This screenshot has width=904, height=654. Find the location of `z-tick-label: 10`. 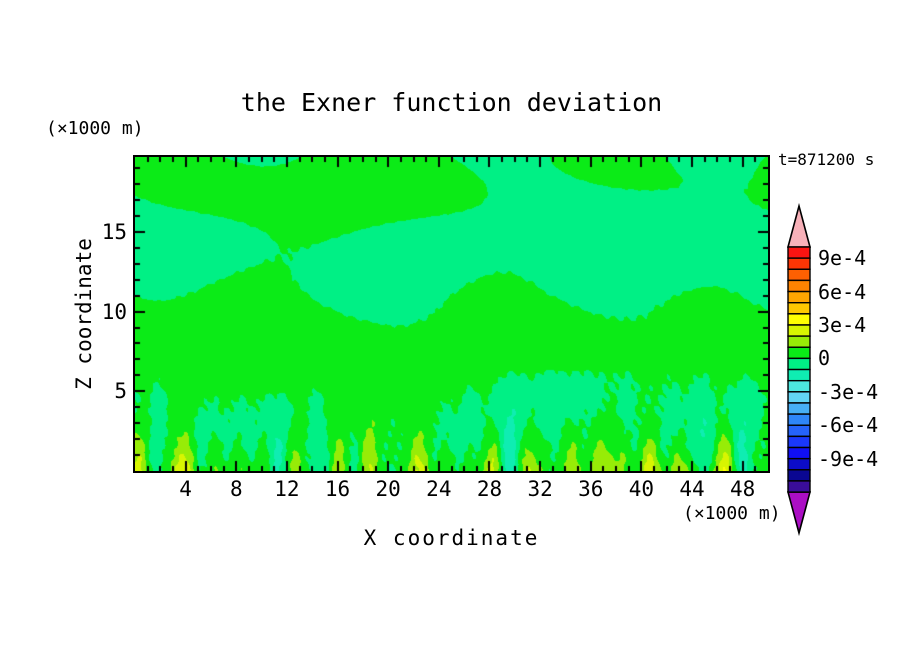

z-tick-label: 10 is located at coordinates (114, 311).